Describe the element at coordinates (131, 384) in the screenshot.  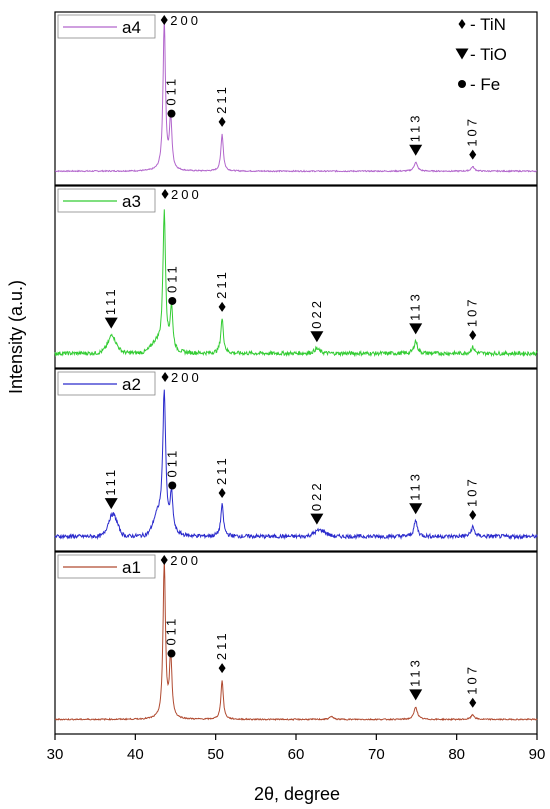
I see `panel-name: a2` at that location.